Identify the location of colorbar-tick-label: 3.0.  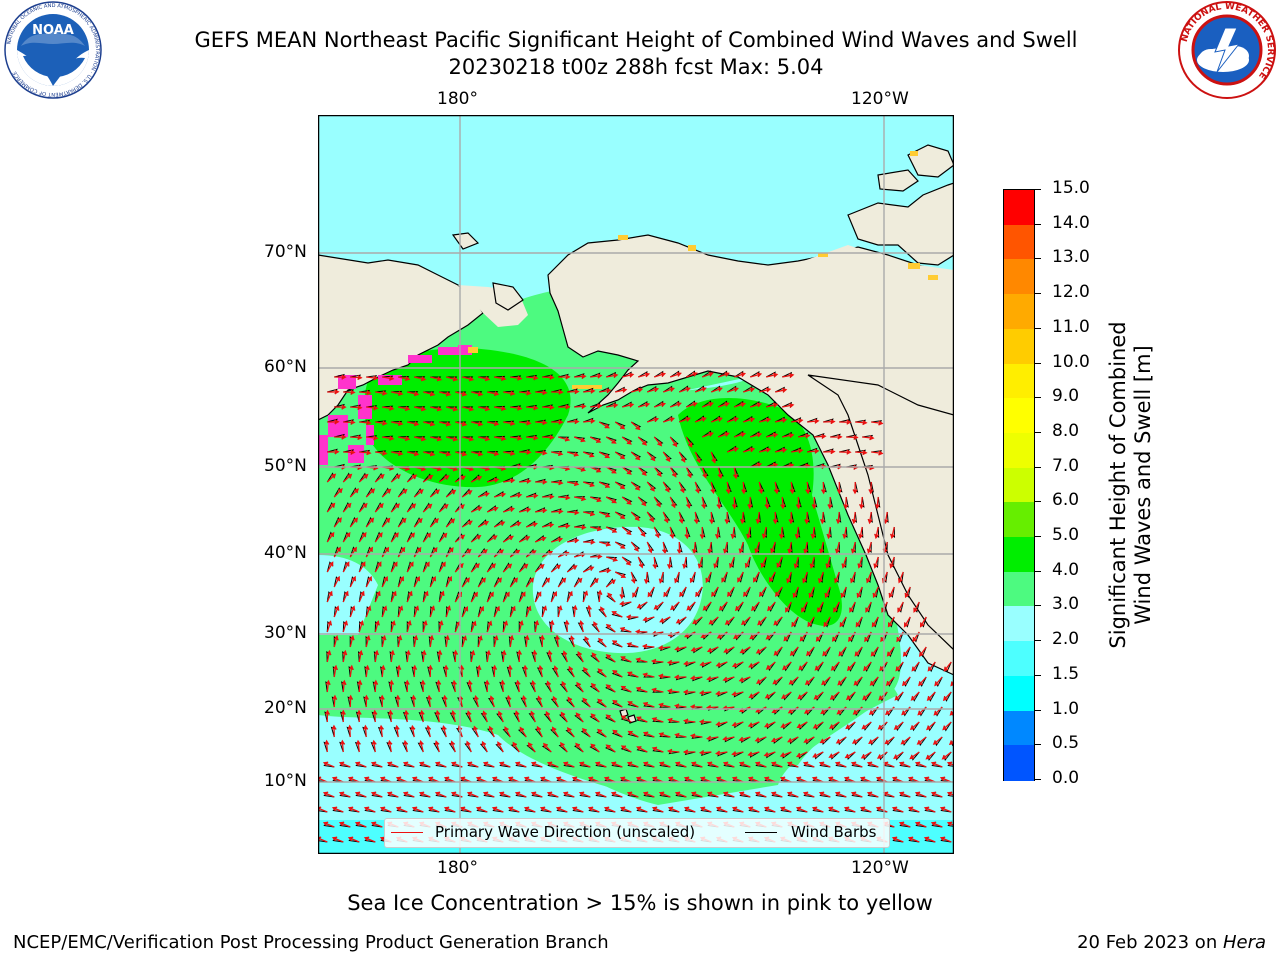
(1066, 604).